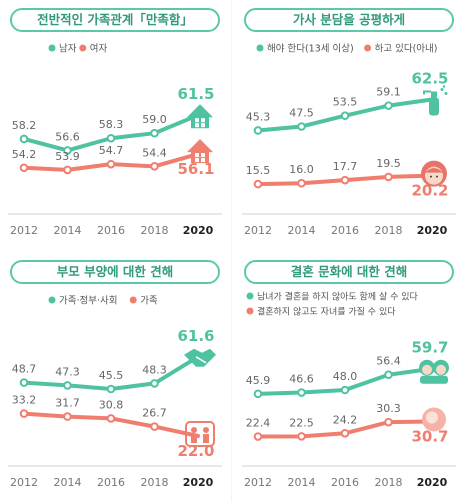  What do you see at coordinates (111, 150) in the screenshot?
I see `data-label: 54.7` at bounding box center [111, 150].